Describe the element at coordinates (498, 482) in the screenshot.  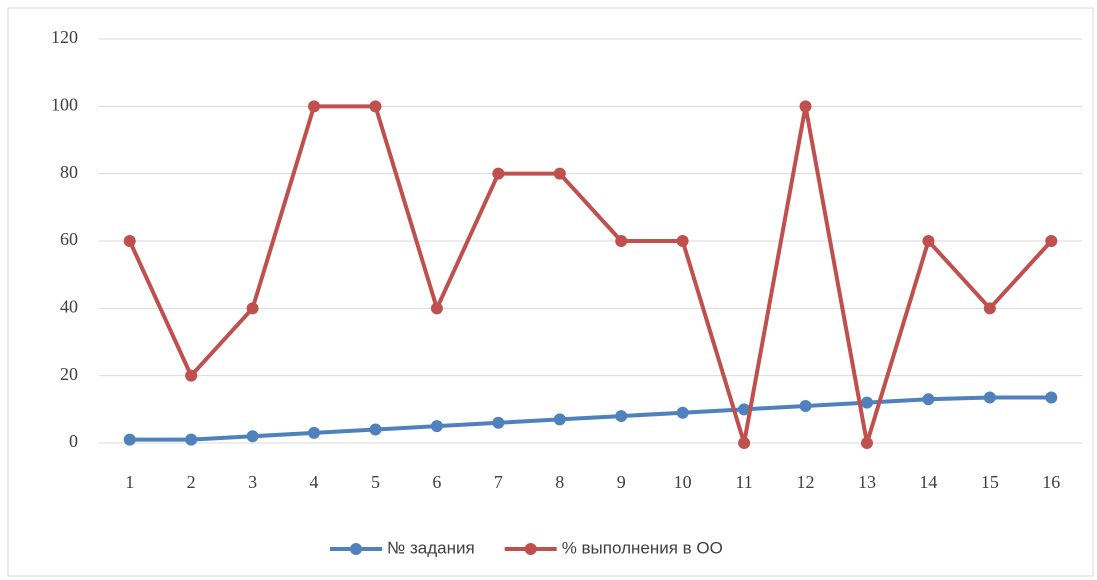
I see `x-tick-label: 7` at that location.